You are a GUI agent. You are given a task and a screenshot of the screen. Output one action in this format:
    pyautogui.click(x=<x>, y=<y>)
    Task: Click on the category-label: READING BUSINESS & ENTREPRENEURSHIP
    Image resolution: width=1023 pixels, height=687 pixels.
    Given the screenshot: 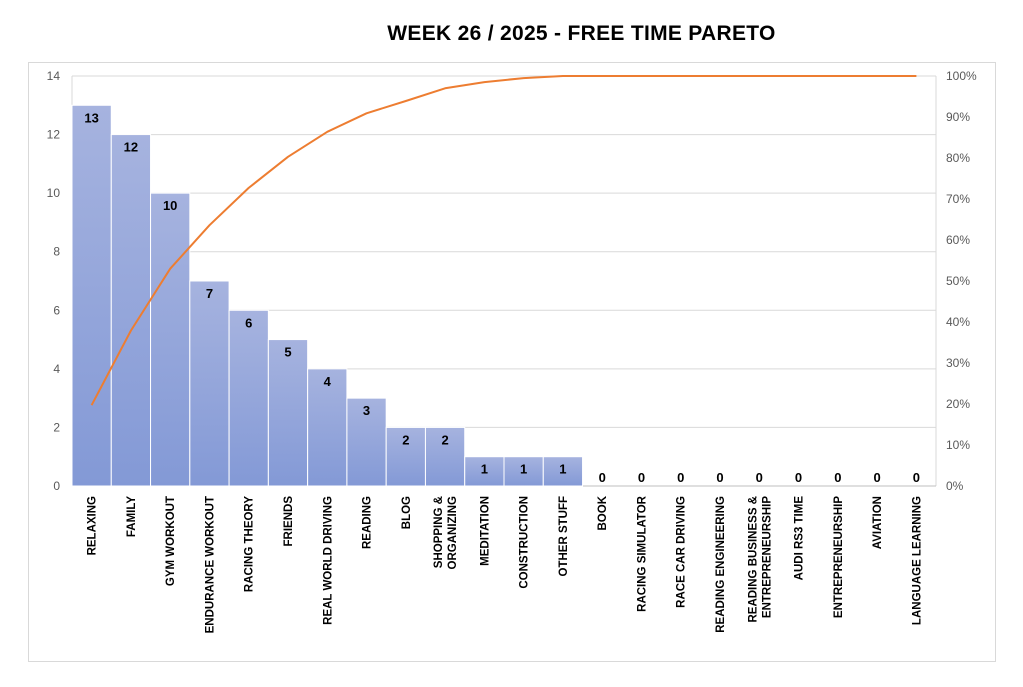 What is the action you would take?
    pyautogui.click(x=760, y=559)
    